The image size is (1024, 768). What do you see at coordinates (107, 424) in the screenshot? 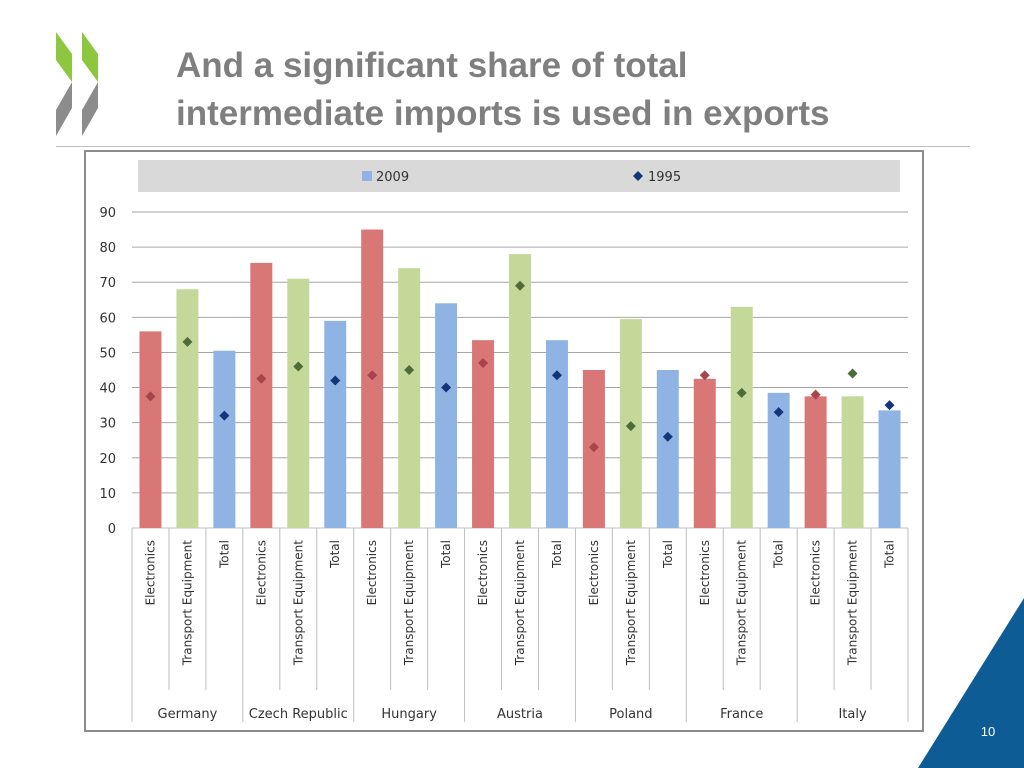
I see `y-tick-label: 30` at bounding box center [107, 424].